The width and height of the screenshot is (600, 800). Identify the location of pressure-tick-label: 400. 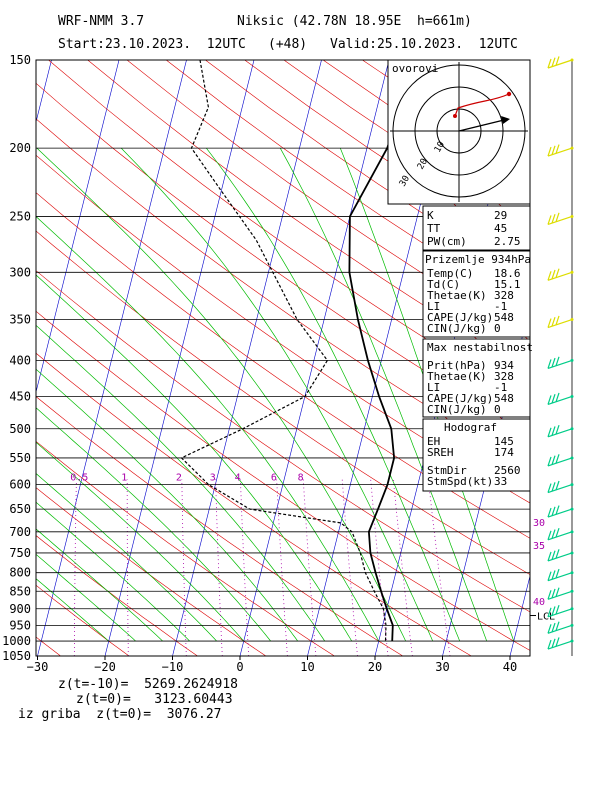
(20, 360).